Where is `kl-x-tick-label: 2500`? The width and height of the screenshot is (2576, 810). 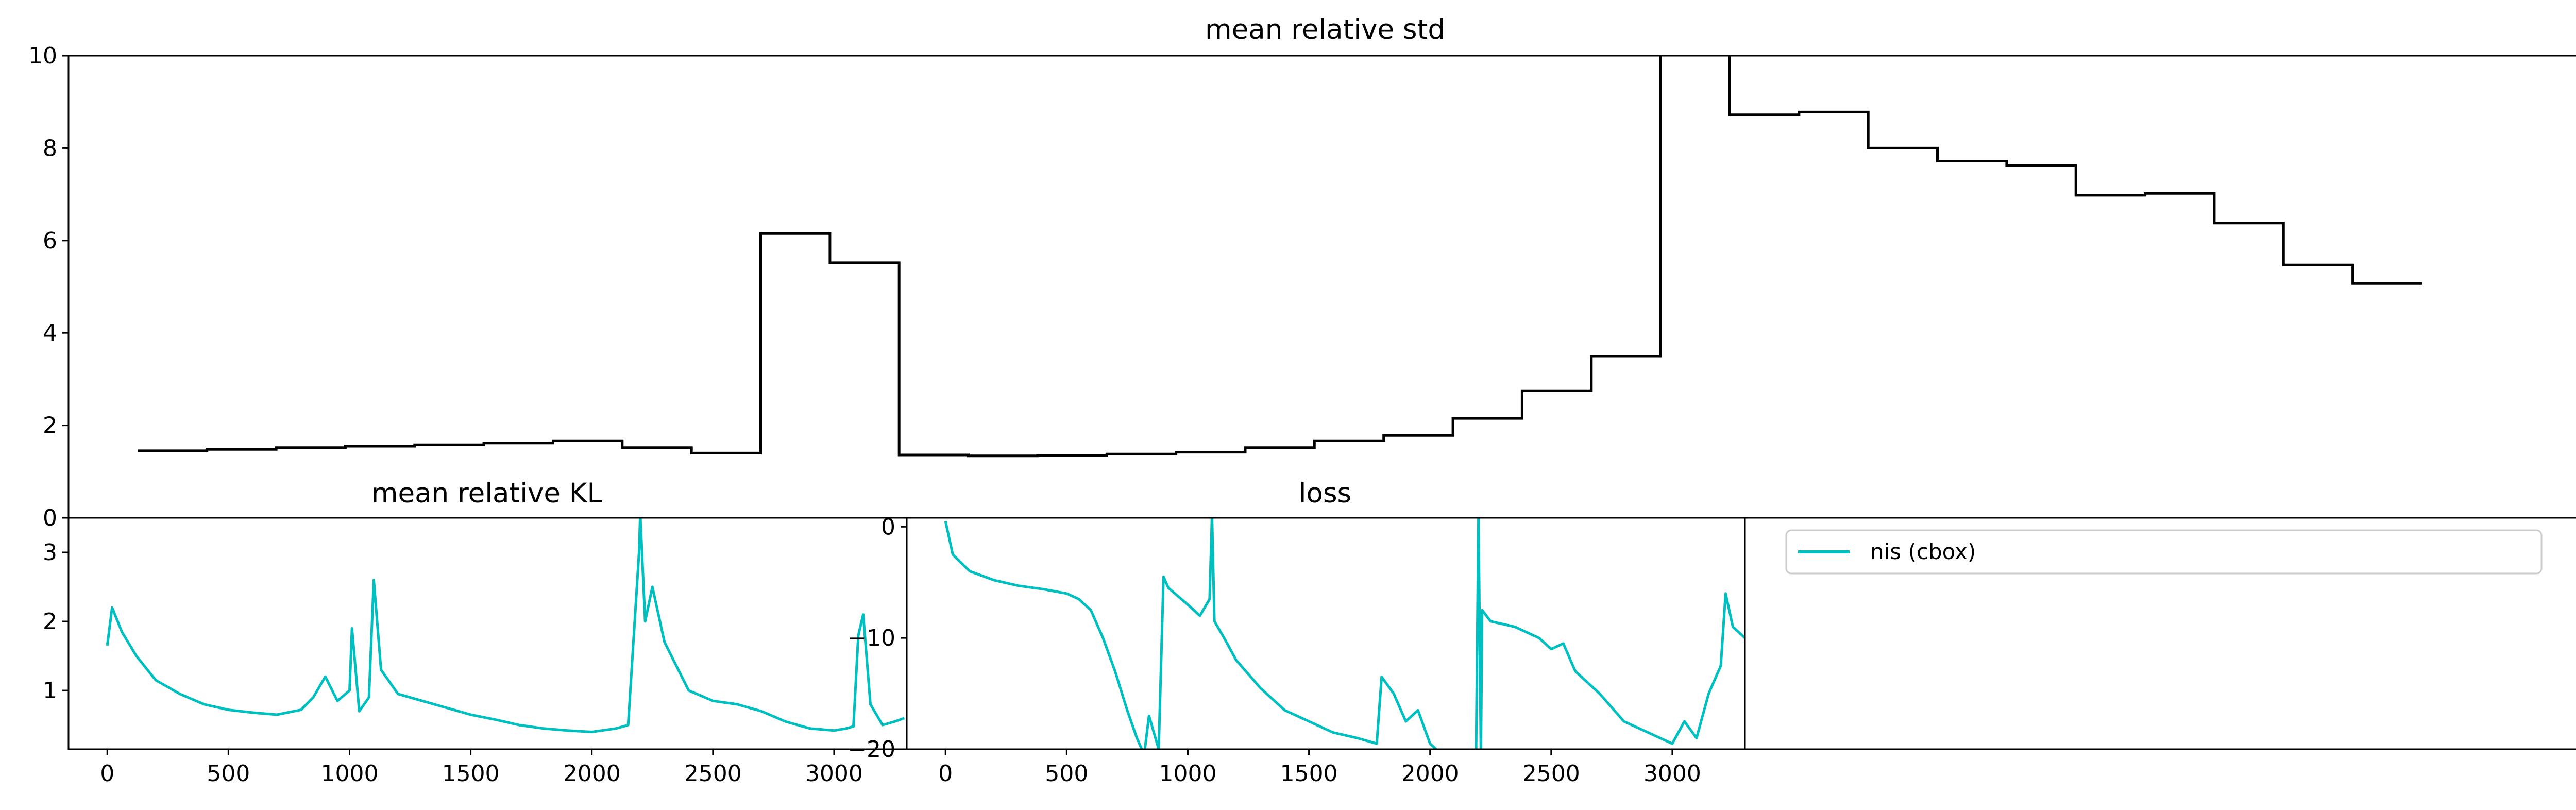
kl-x-tick-label: 2500 is located at coordinates (713, 774).